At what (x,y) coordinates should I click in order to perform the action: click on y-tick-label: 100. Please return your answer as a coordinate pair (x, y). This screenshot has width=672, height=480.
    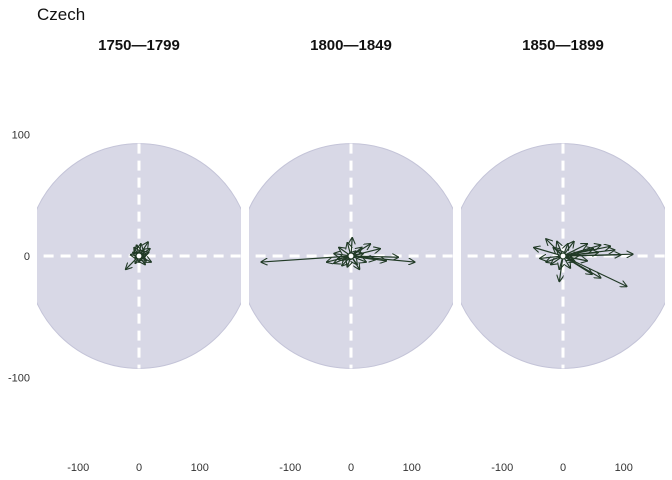
    Looking at the image, I should click on (21, 136).